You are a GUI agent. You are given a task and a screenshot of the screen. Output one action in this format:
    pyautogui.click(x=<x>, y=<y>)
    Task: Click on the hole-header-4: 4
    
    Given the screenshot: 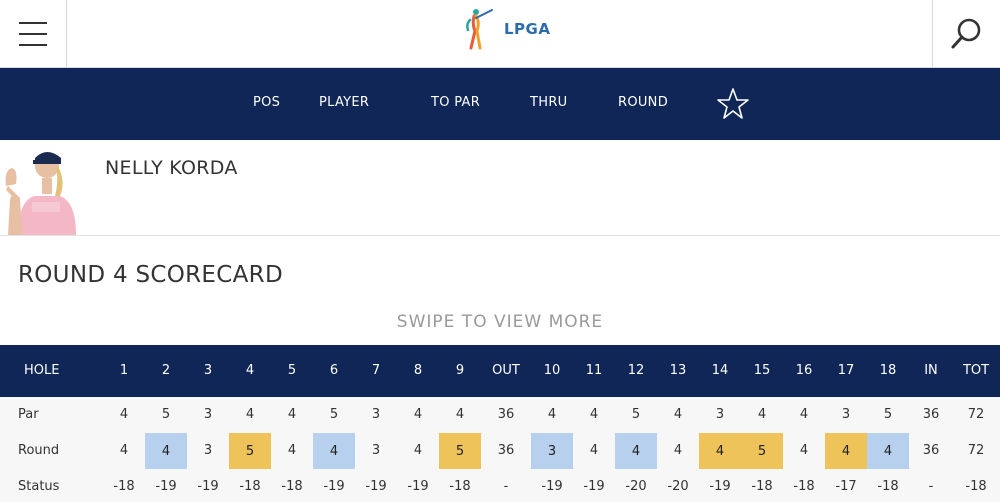 What is the action you would take?
    pyautogui.click(x=250, y=370)
    